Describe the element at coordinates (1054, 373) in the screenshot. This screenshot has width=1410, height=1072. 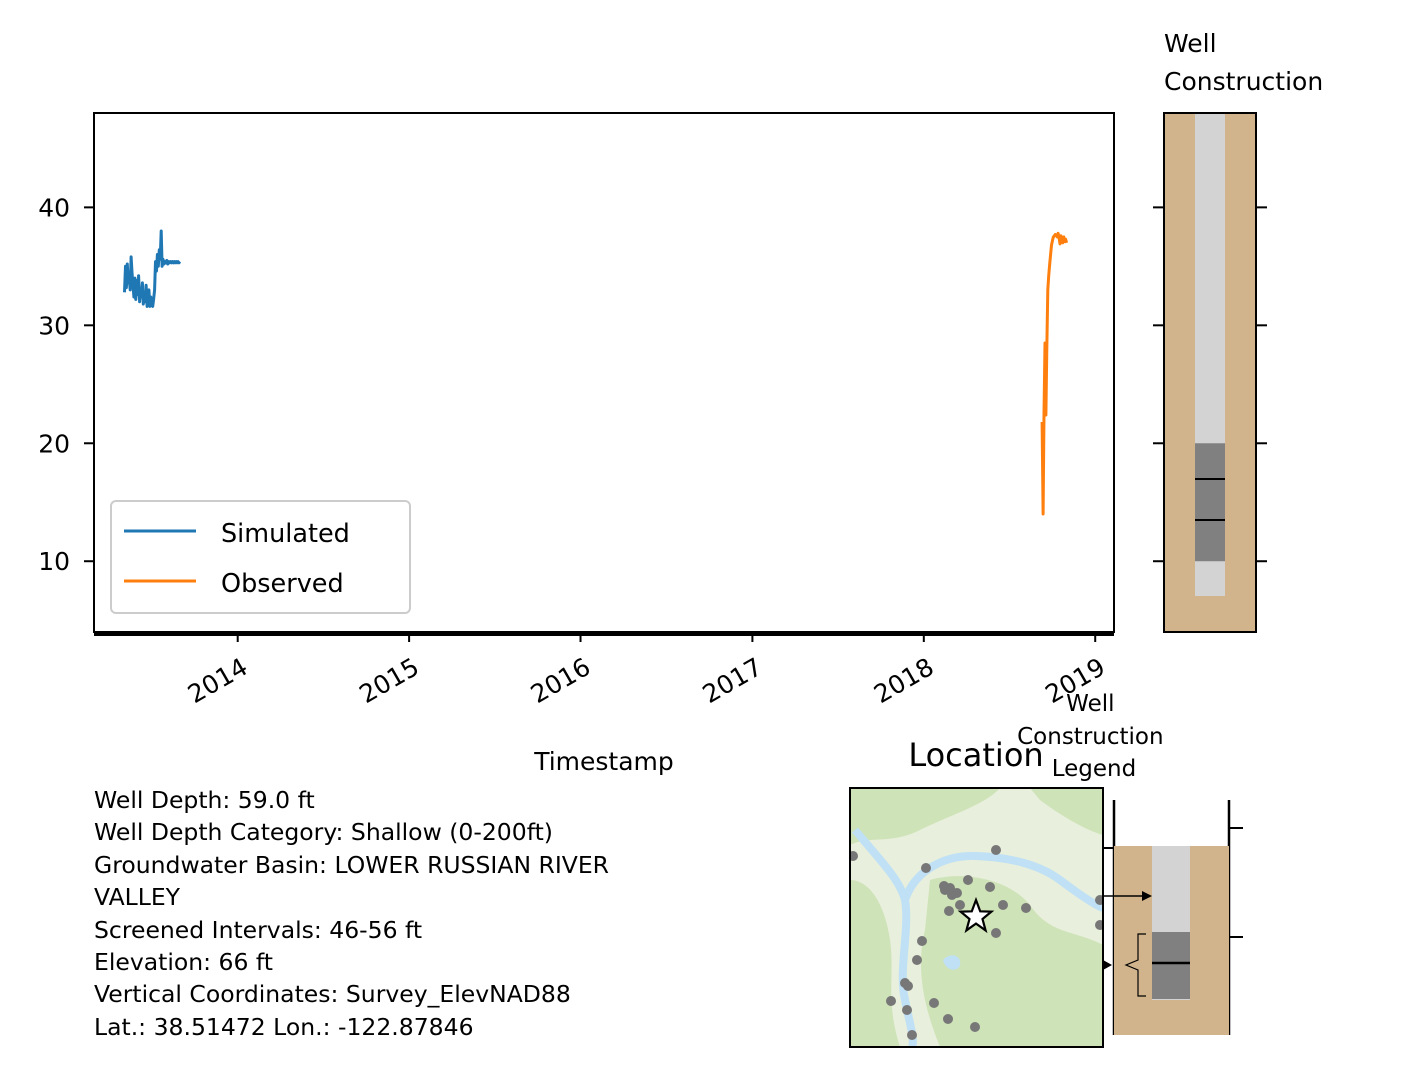
I see `series-line-observed` at that location.